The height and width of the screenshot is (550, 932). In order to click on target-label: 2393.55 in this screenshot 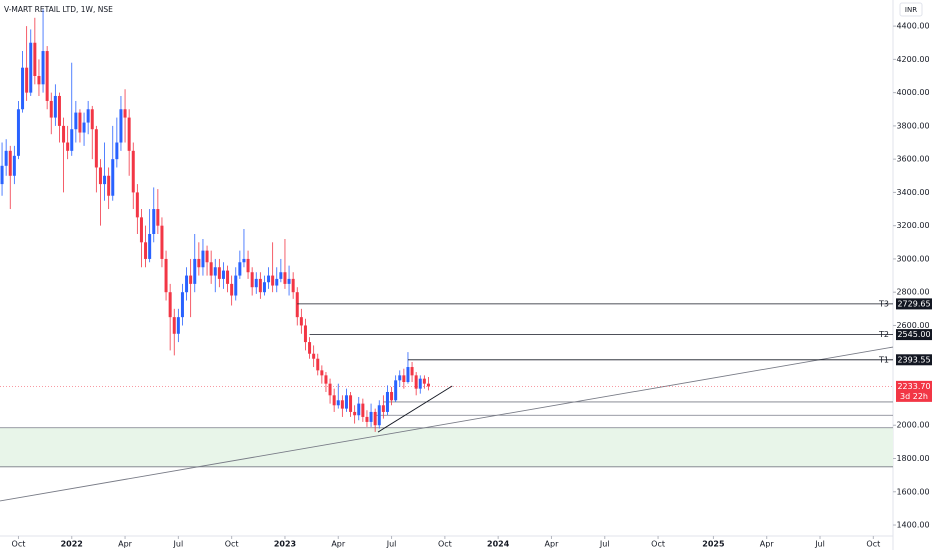, I will do `click(913, 359)`.